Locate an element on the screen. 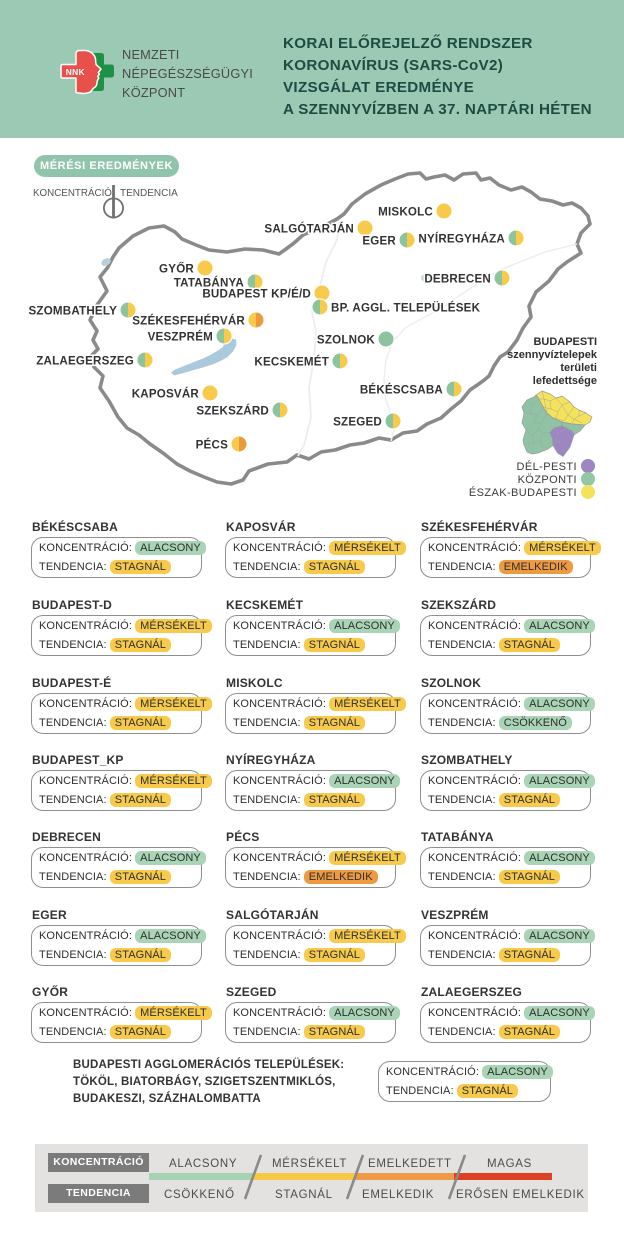  svg-text: BP. AGGL. TELEPÜLÉSEK is located at coordinates (406, 308).